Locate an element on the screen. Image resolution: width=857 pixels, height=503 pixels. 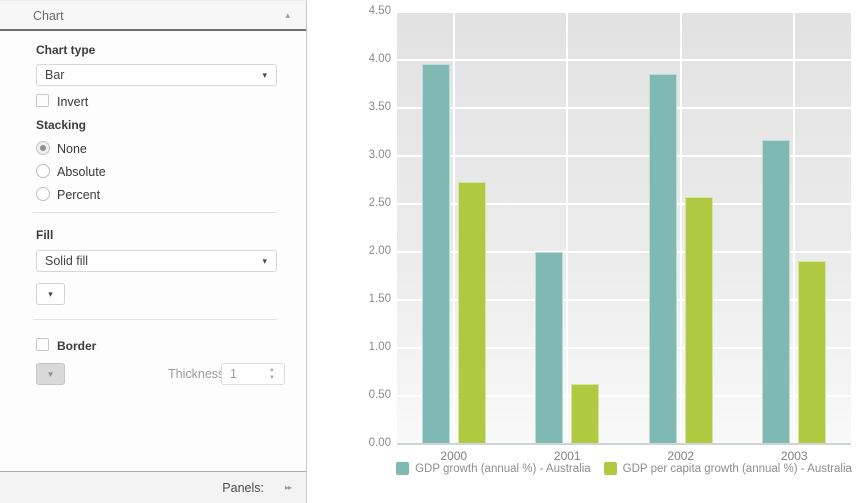
x-axis-tick-label: 2000 is located at coordinates (454, 456).